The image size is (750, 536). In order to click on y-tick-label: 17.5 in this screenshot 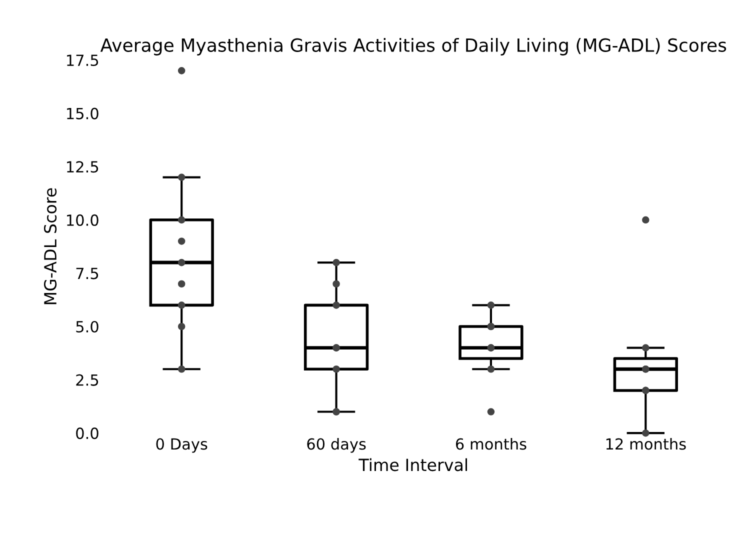, I will do `click(82, 60)`.